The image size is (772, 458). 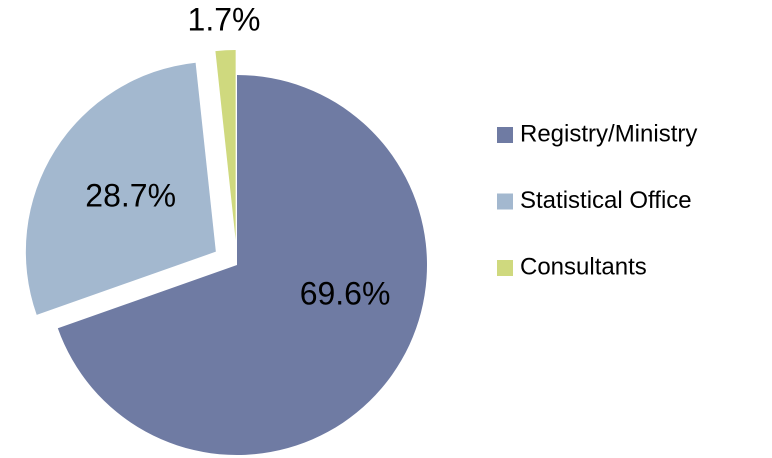 What do you see at coordinates (583, 266) in the screenshot?
I see `legend-label: Consultants` at bounding box center [583, 266].